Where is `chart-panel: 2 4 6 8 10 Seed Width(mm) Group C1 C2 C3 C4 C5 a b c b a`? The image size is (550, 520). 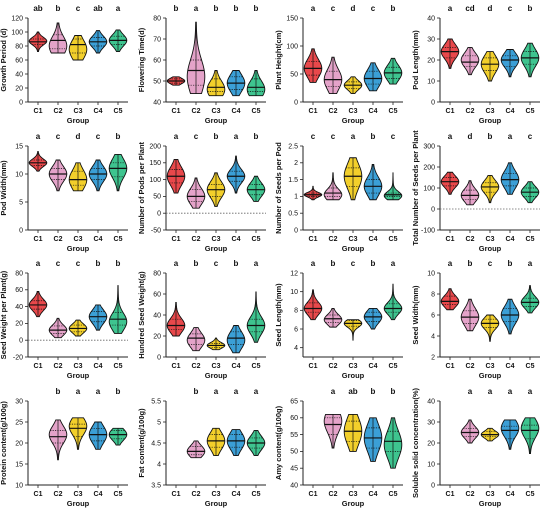
chart-panel: 2 4 6 8 10 Seed Width(mm) Group C1 C2 C3 C4 C5 a b c b a is located at coordinates (475, 319).